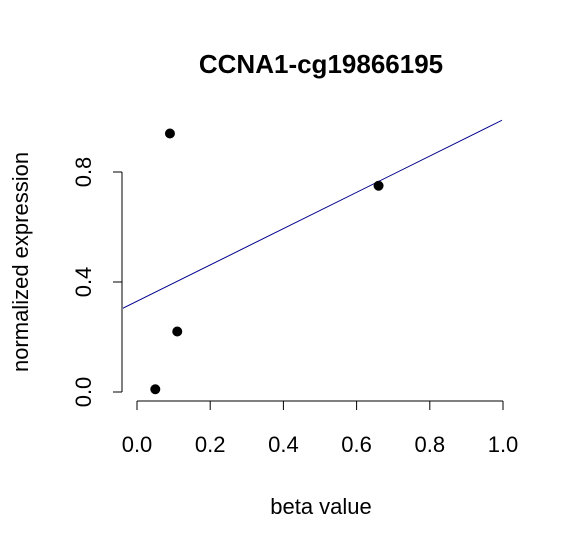 This screenshot has height=553, width=582. Describe the element at coordinates (283, 444) in the screenshot. I see `x-tick-label: 0.4` at that location.